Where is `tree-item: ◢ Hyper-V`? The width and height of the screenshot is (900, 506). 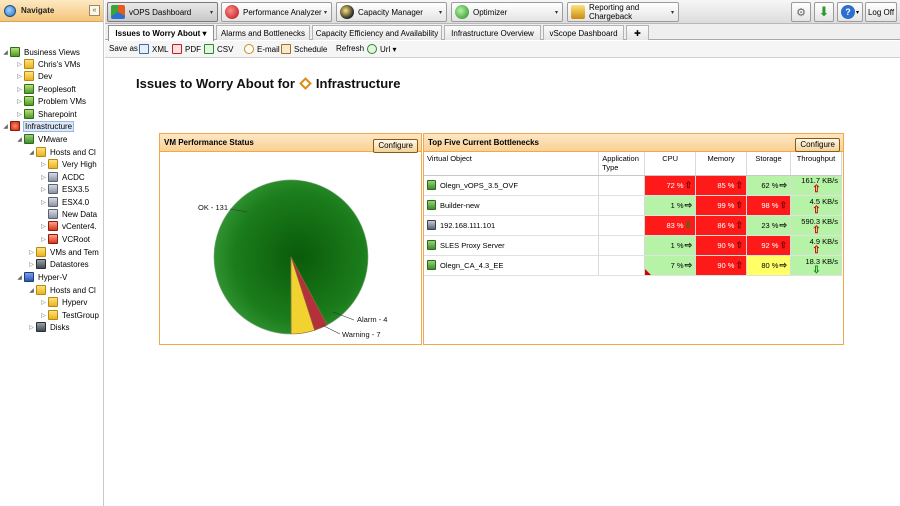 tree-item: ◢ Hyper-V is located at coordinates (42, 277).